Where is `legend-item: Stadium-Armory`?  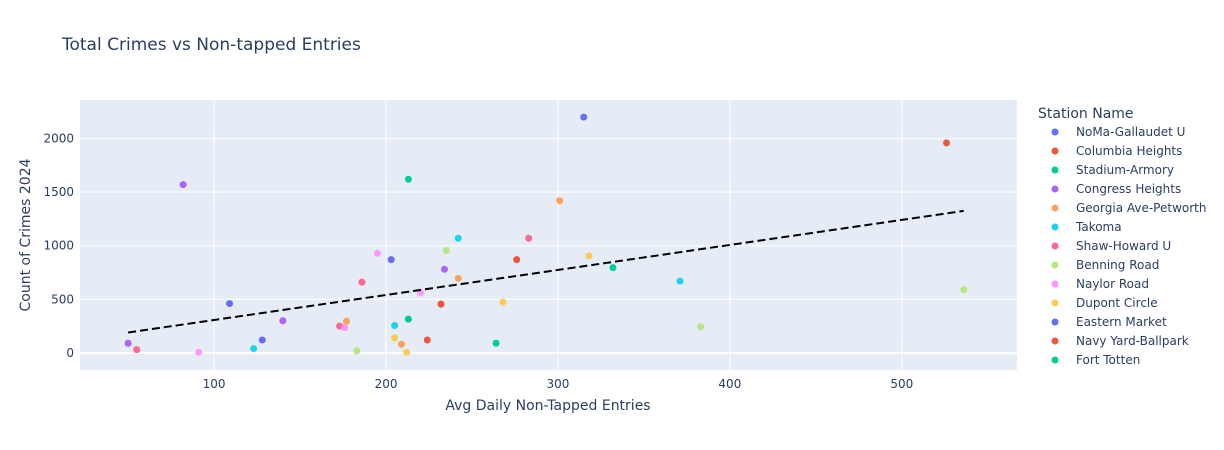
legend-item: Stadium-Armory is located at coordinates (1113, 170).